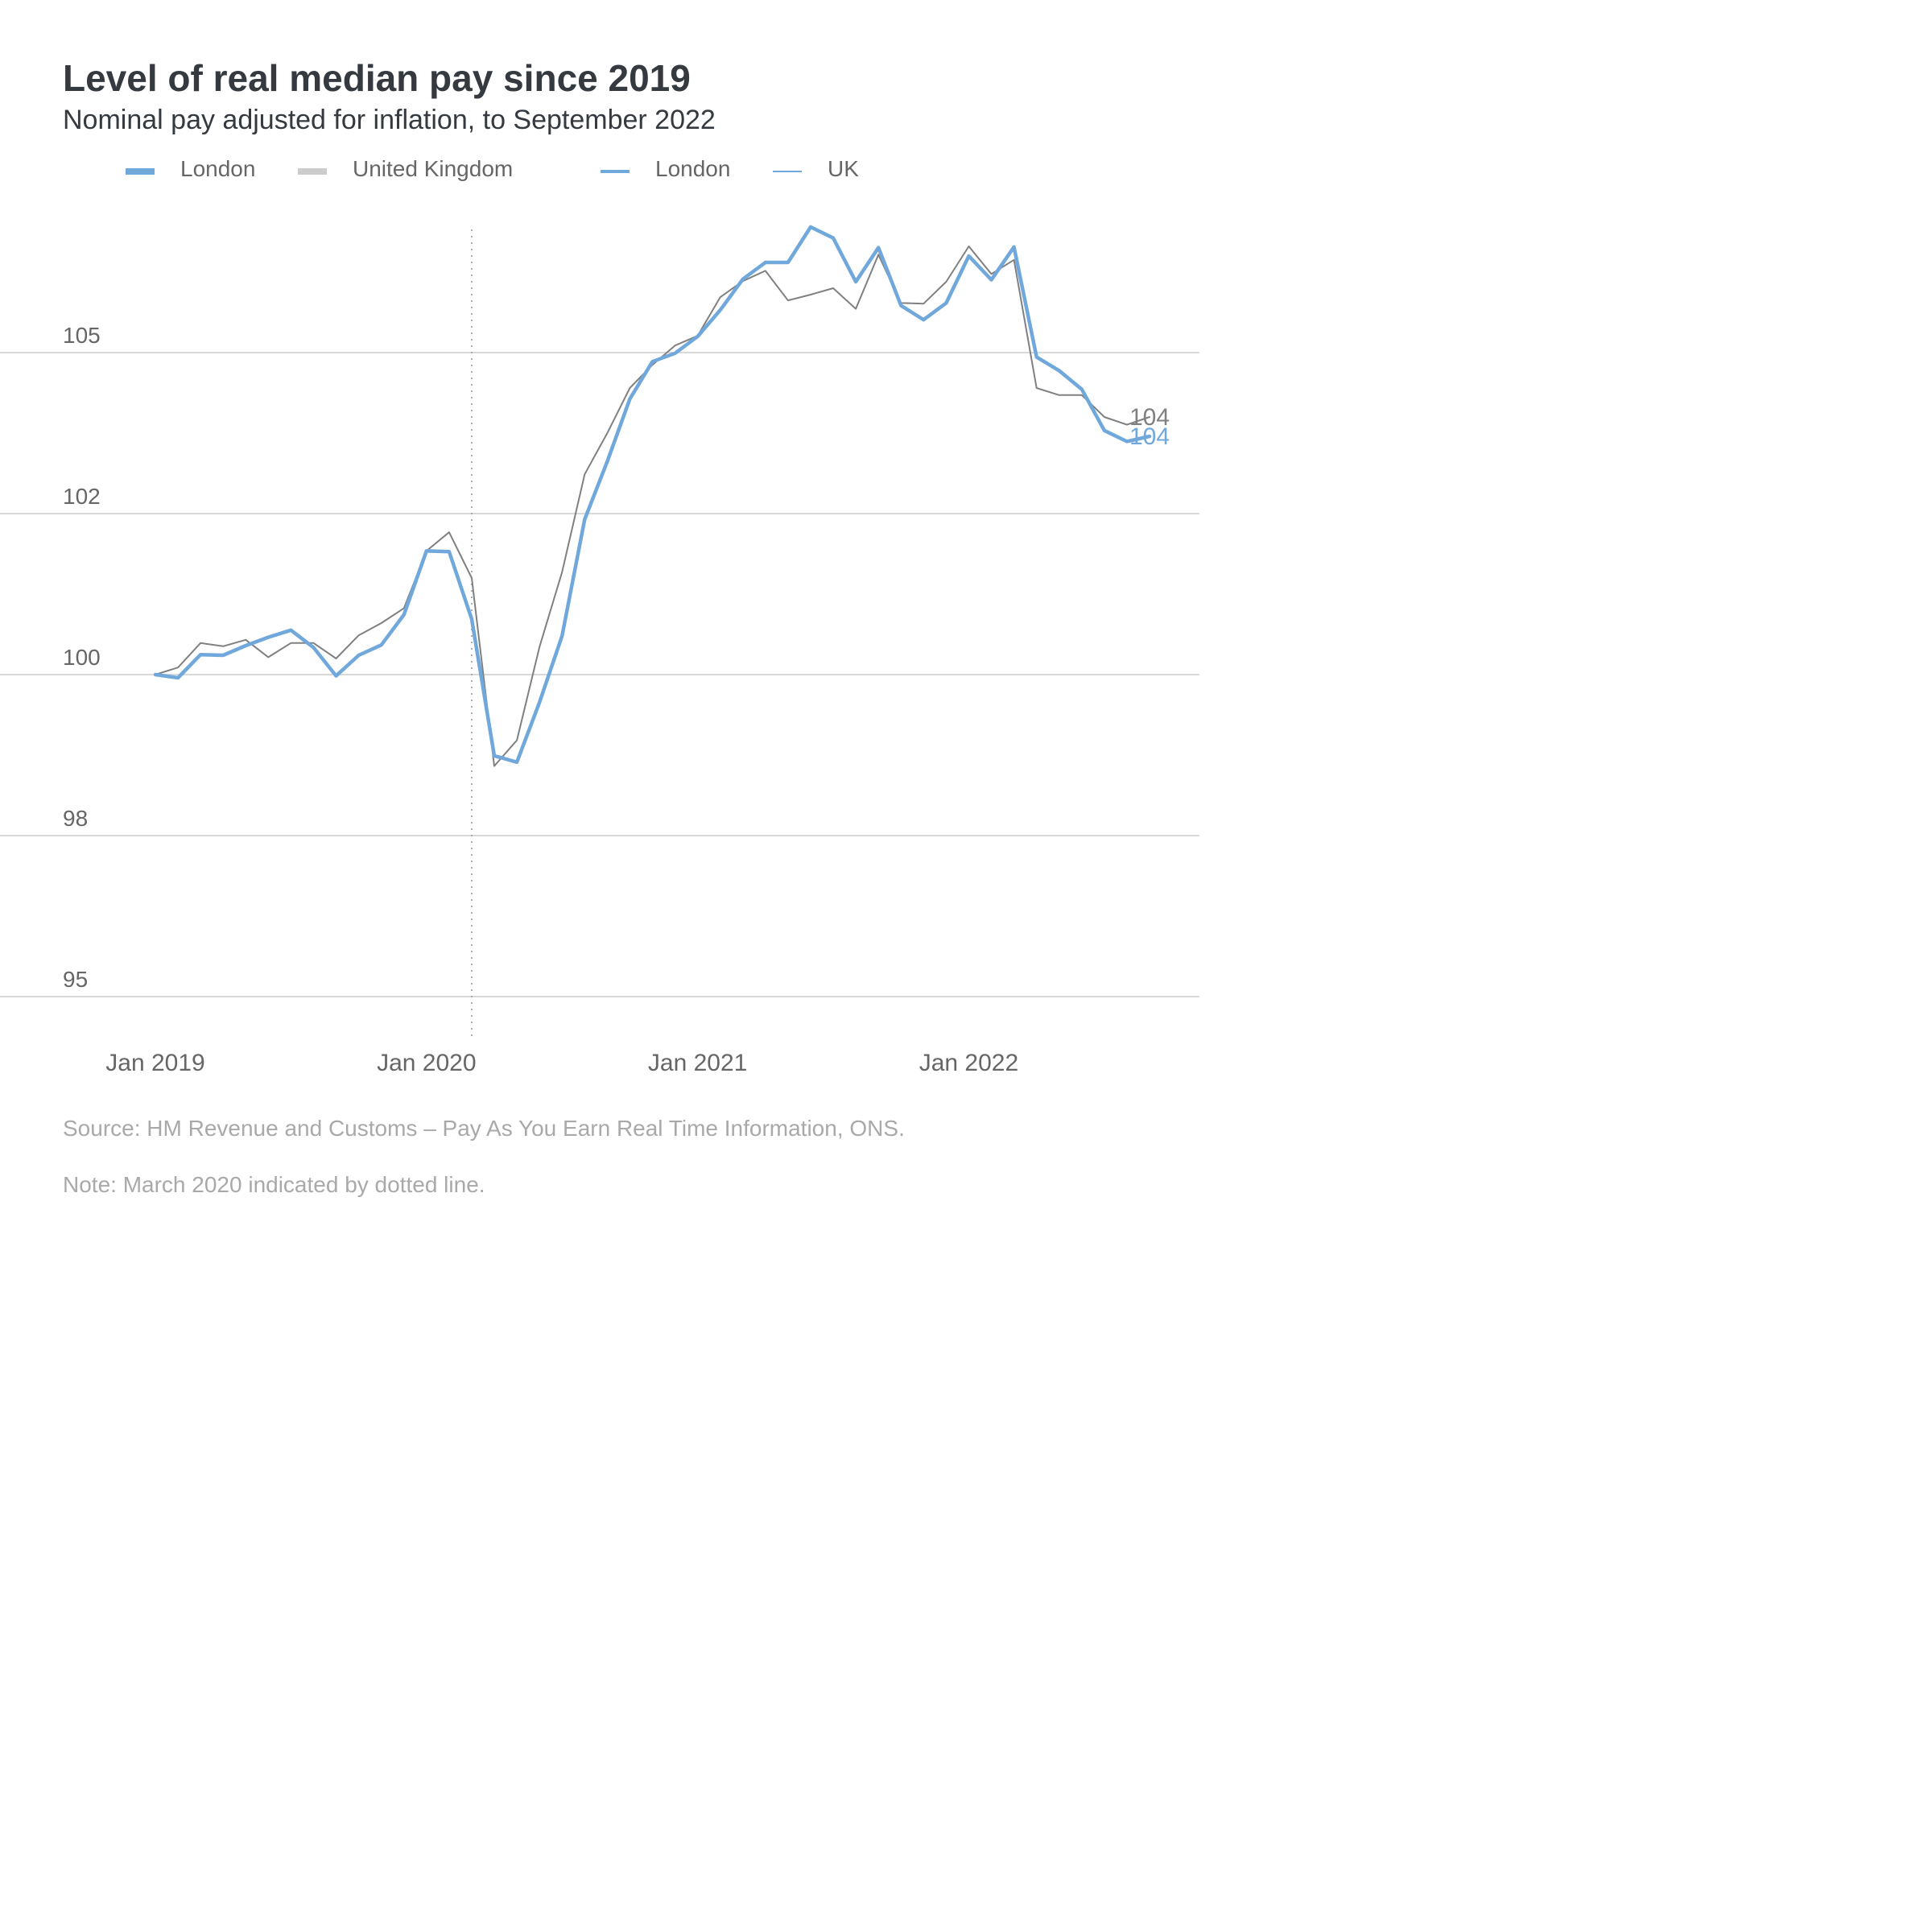  I want to click on chart-title: Level of real median pay since 2019, so click(377, 78).